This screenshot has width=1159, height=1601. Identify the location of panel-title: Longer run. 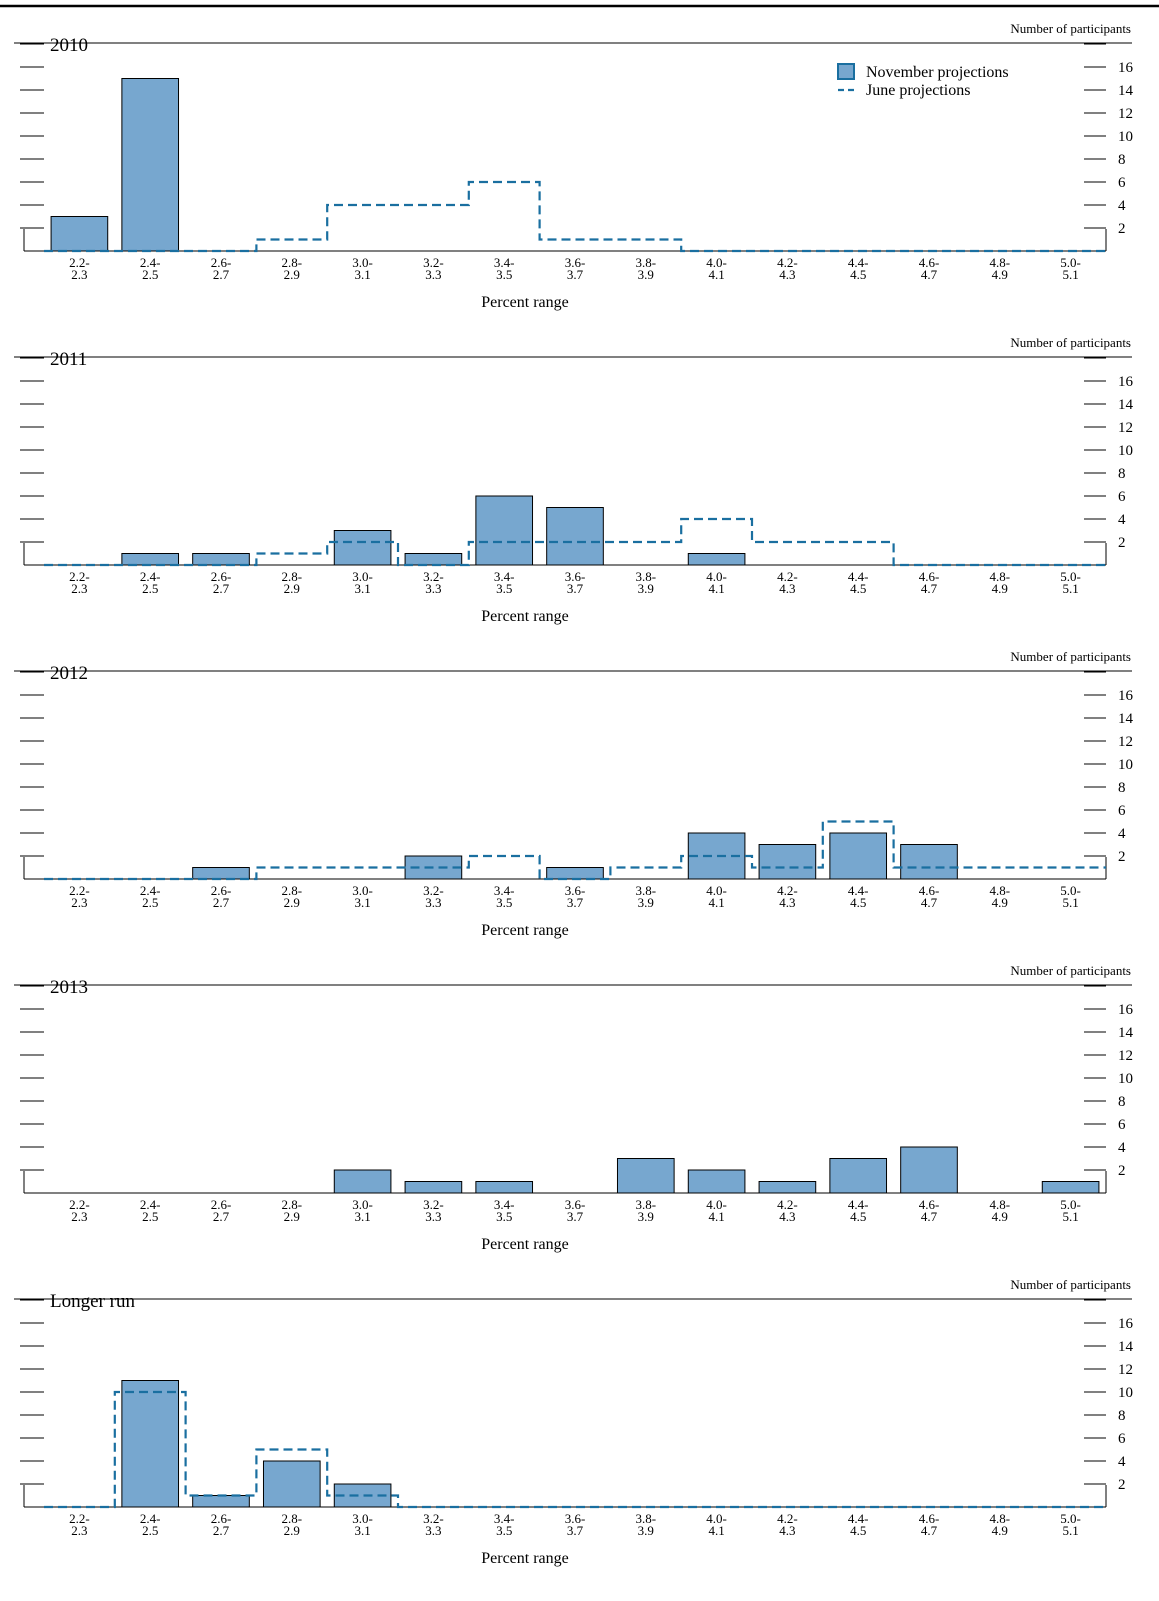
(92, 1301).